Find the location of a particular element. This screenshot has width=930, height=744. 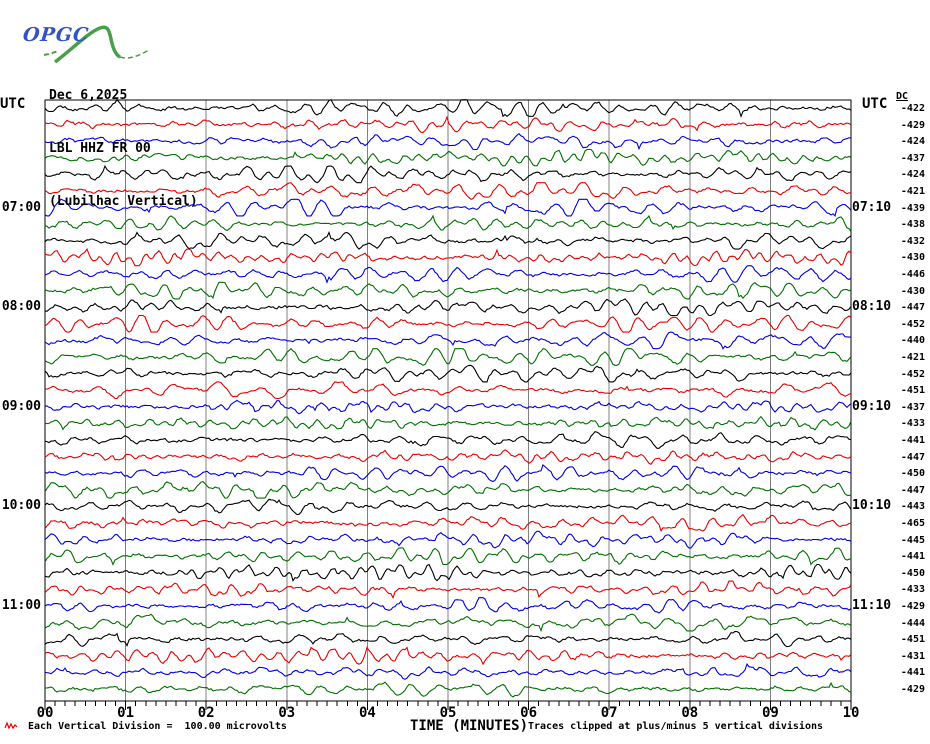

header-date: Dec 6,2025 is located at coordinates (88, 95).